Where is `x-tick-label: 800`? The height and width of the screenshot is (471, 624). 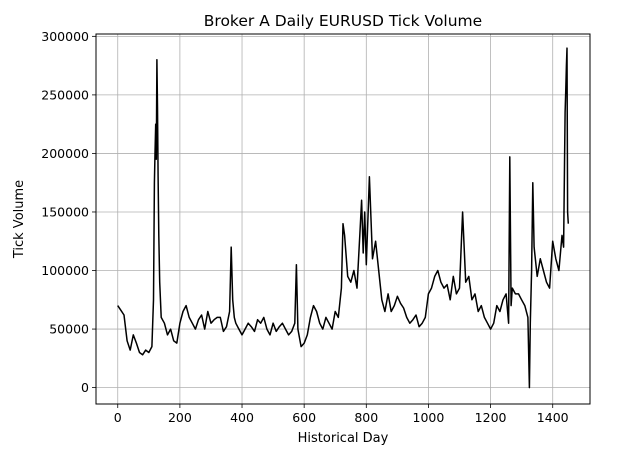
x-tick-label: 800 is located at coordinates (366, 417).